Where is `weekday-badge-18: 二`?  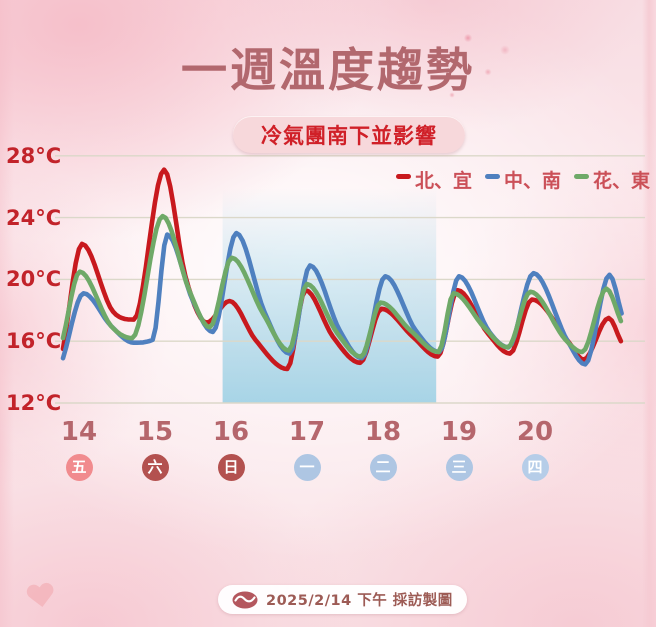
weekday-badge-18: 二 is located at coordinates (383, 467).